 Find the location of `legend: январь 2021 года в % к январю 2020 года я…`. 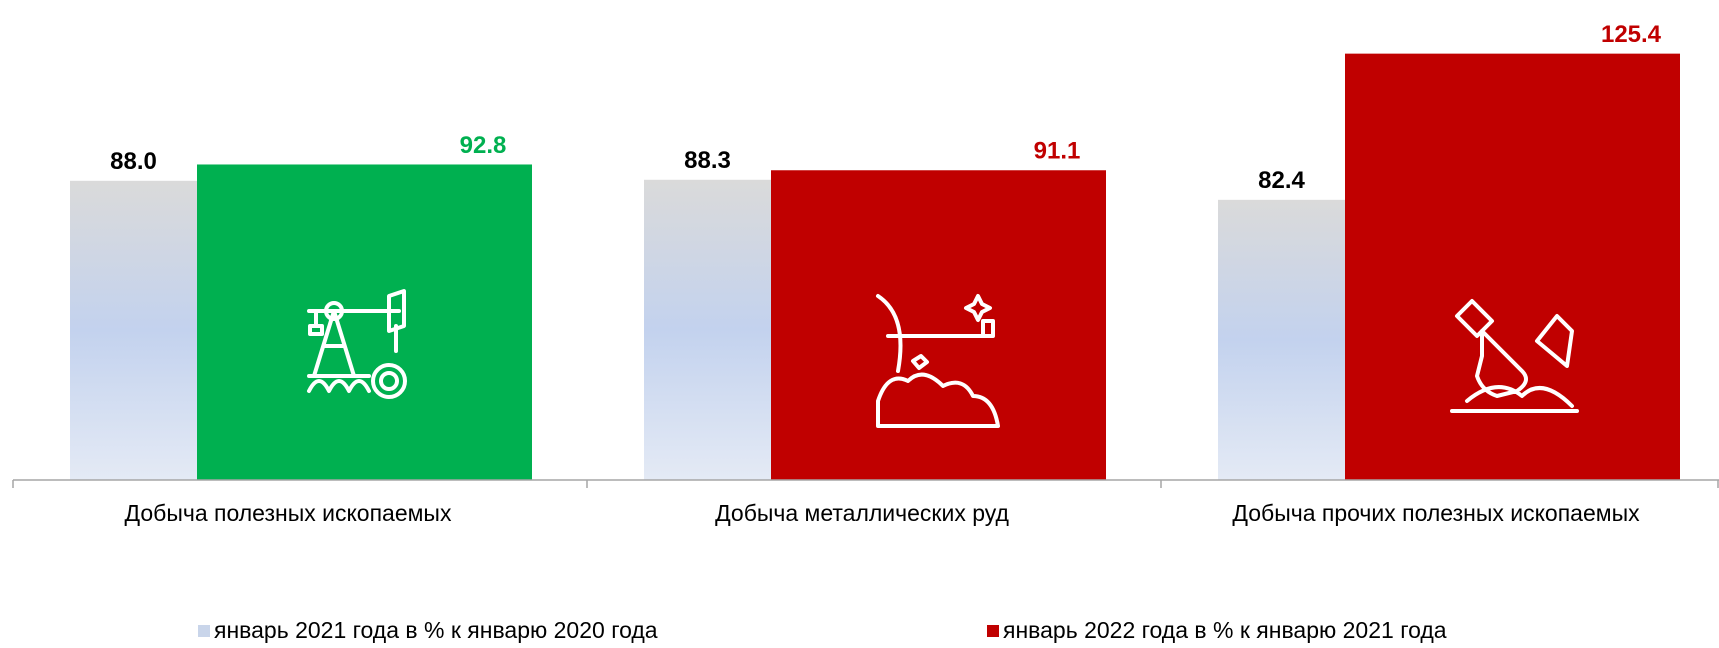

legend: январь 2021 года в % к январю 2020 года я… is located at coordinates (822, 630).